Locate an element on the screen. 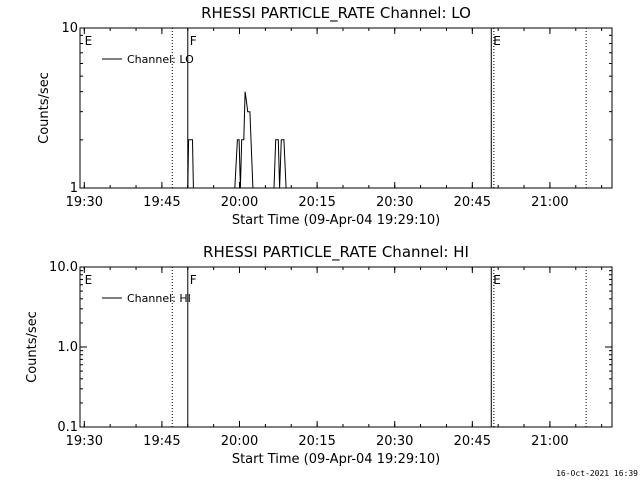 Image resolution: width=640 pixels, height=480 pixels. panel2-marker-label-2: E is located at coordinates (497, 280).